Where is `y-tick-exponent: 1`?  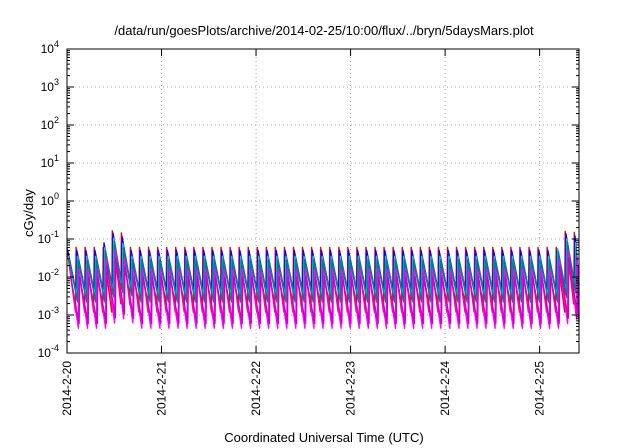 y-tick-exponent: 1 is located at coordinates (56, 158).